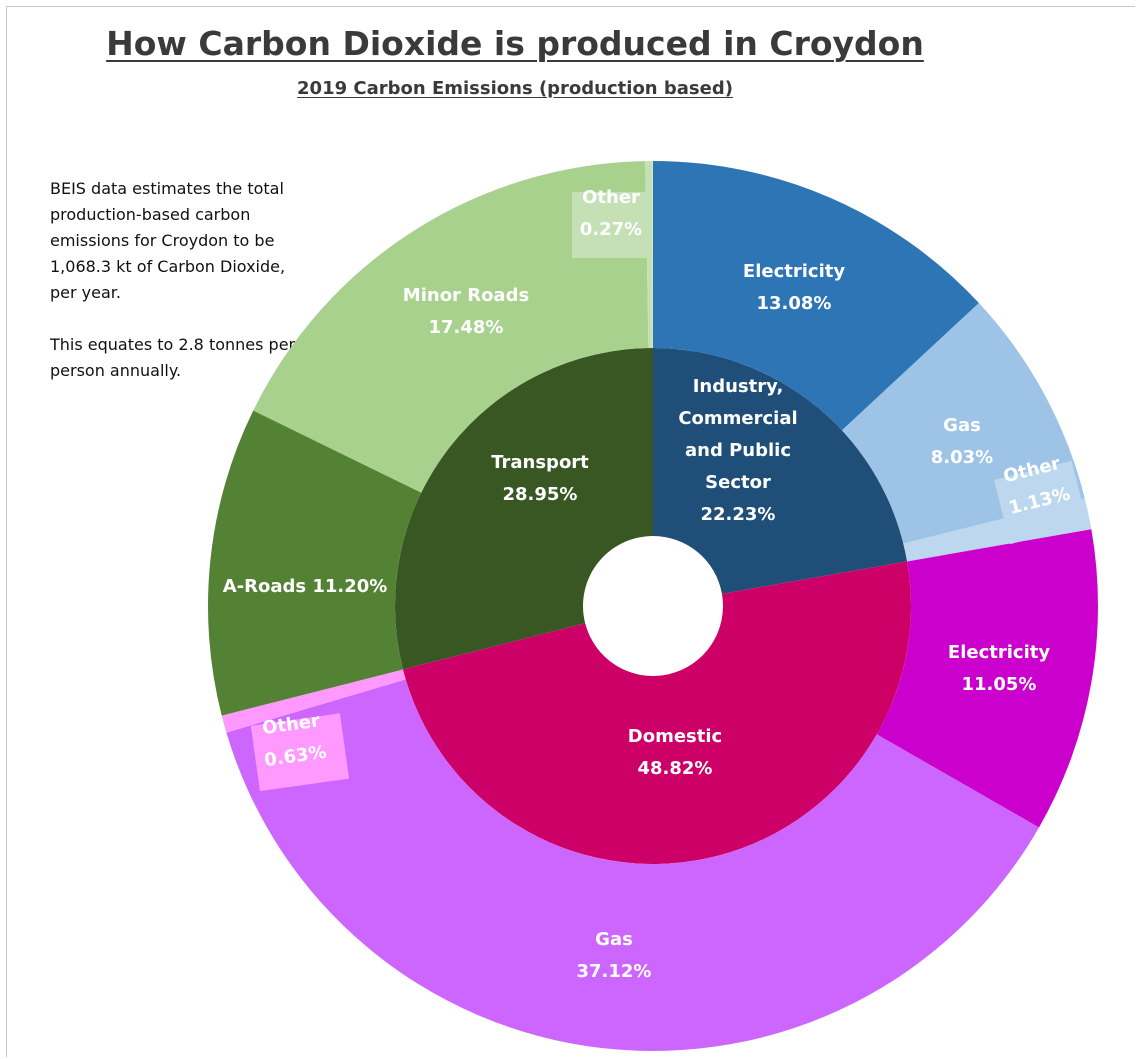  I want to click on outer-label-transport-other-line: 0.27%, so click(611, 229).